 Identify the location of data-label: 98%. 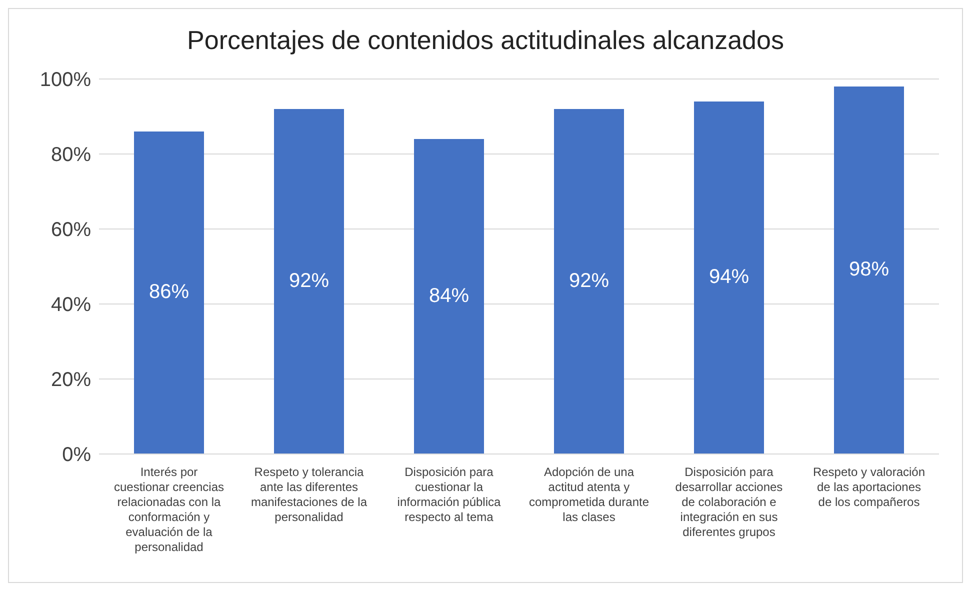
(869, 269).